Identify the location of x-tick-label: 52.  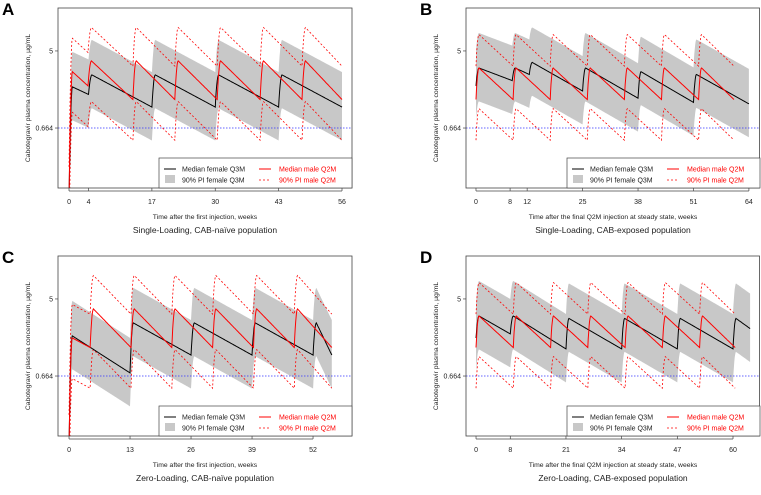
(313, 450).